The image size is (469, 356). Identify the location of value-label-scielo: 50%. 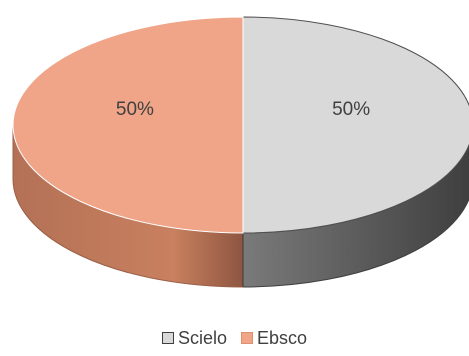
(351, 109).